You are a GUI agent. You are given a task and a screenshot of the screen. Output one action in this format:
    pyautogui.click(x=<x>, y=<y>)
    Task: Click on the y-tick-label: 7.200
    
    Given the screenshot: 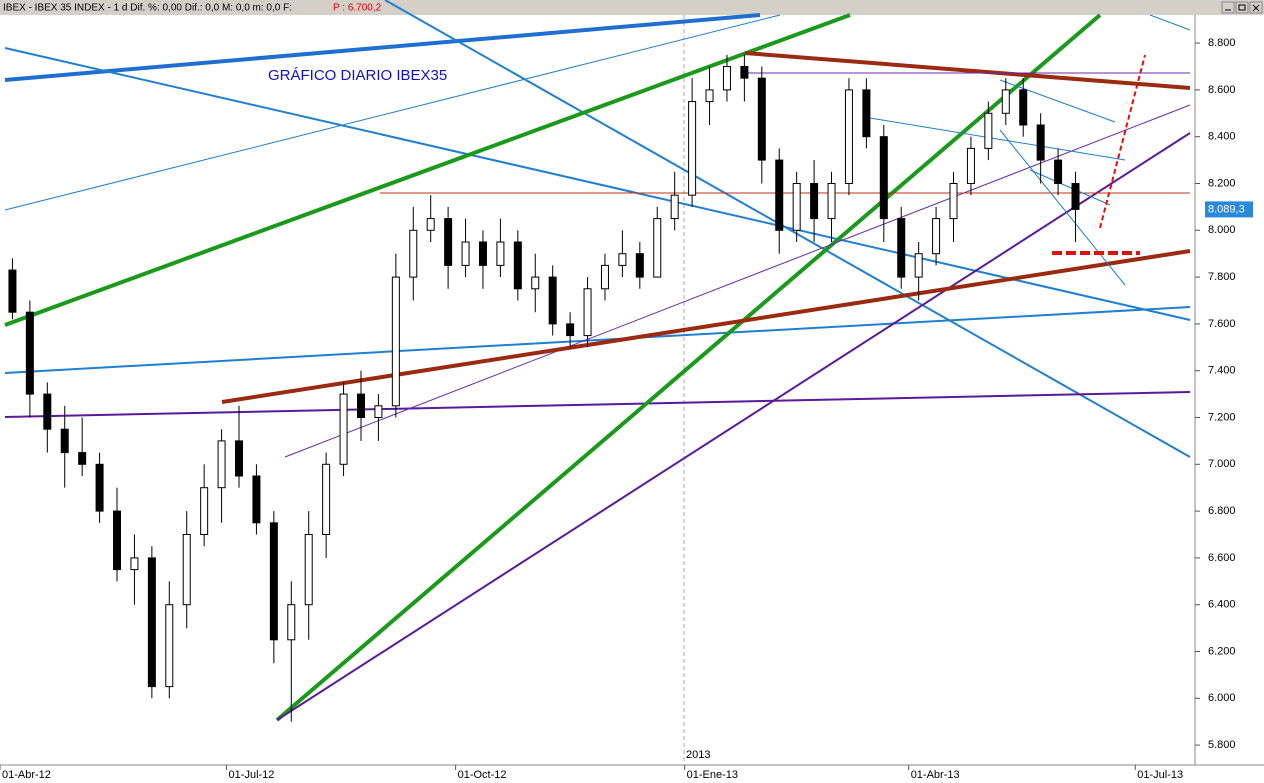 What is the action you would take?
    pyautogui.click(x=1222, y=417)
    